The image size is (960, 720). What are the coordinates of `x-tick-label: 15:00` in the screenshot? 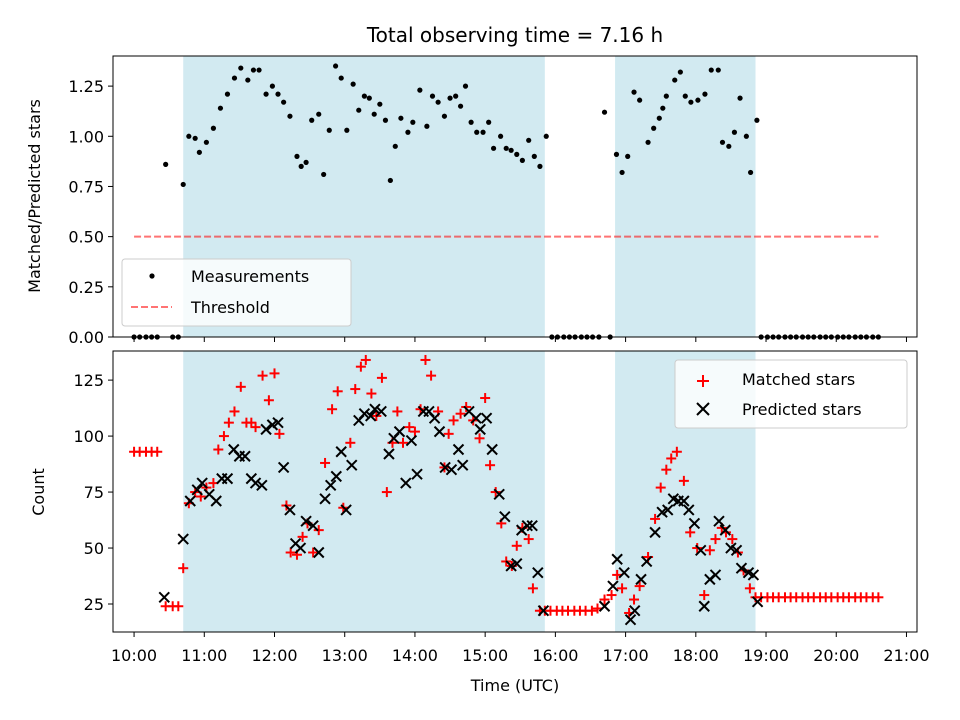 It's located at (485, 655).